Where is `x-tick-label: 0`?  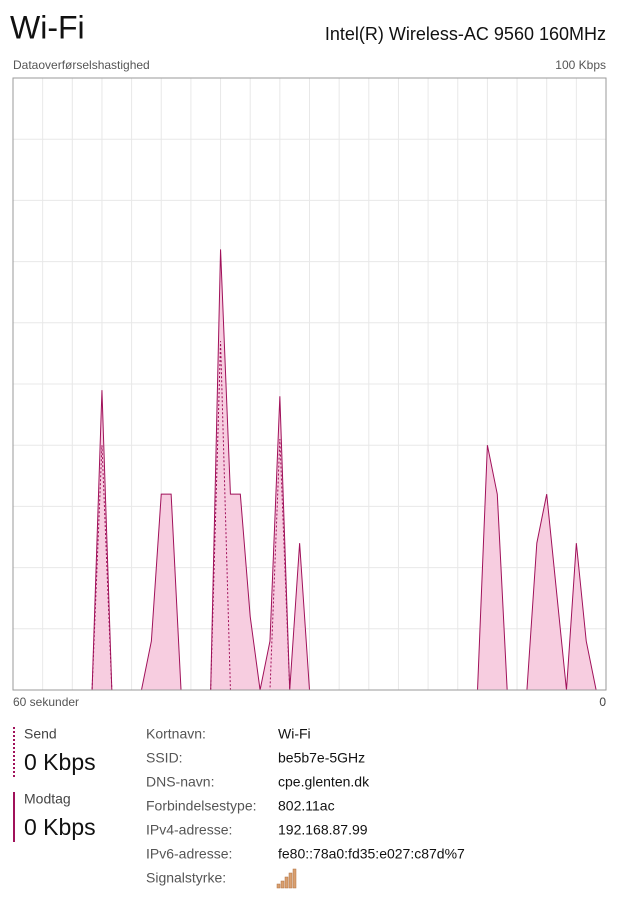 x-tick-label: 0 is located at coordinates (602, 702).